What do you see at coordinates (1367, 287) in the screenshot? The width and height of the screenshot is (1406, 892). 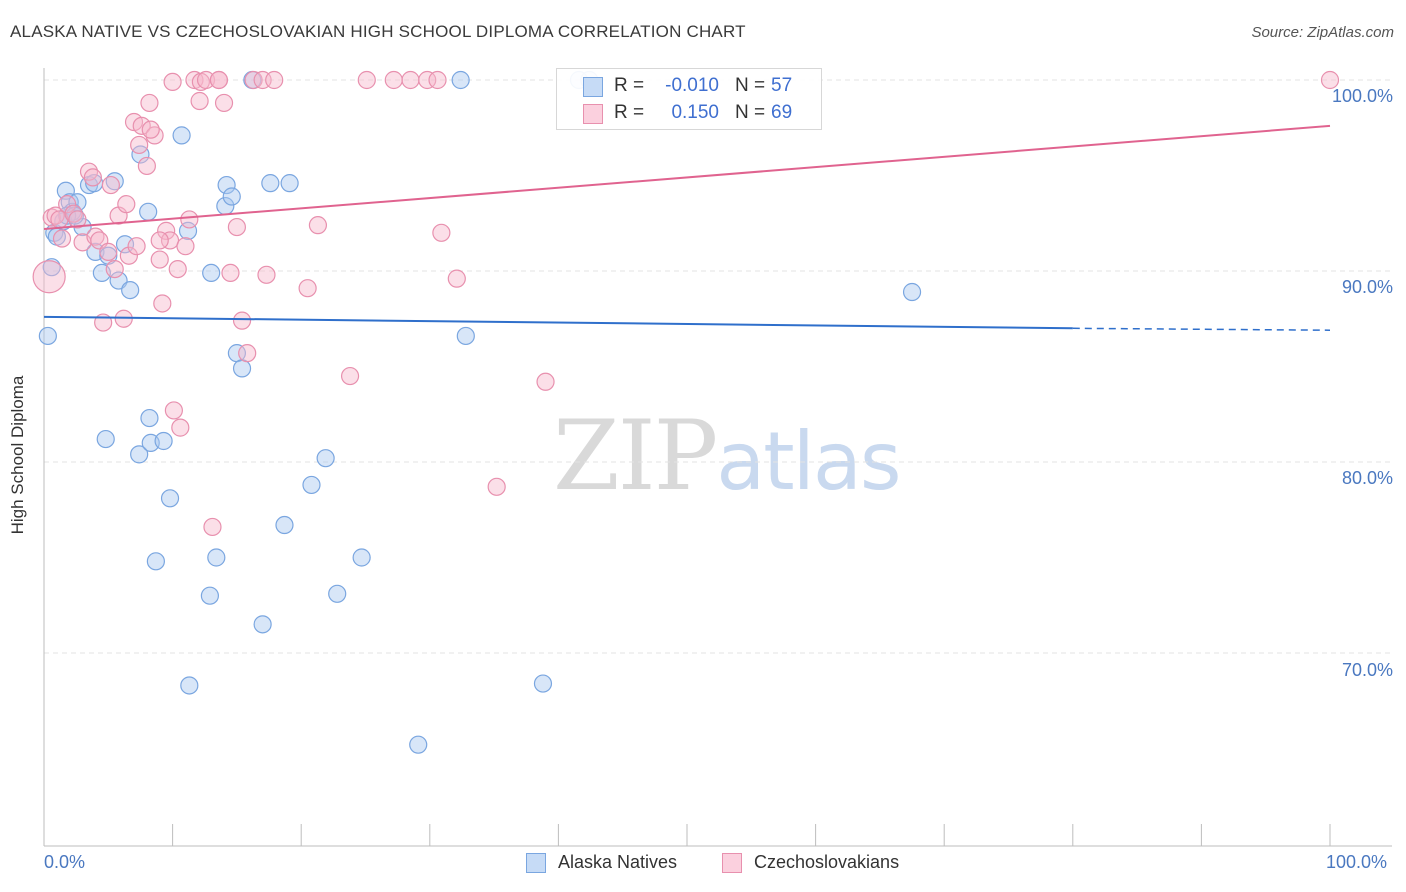 I see `y-tick-90: 90.0%` at bounding box center [1367, 287].